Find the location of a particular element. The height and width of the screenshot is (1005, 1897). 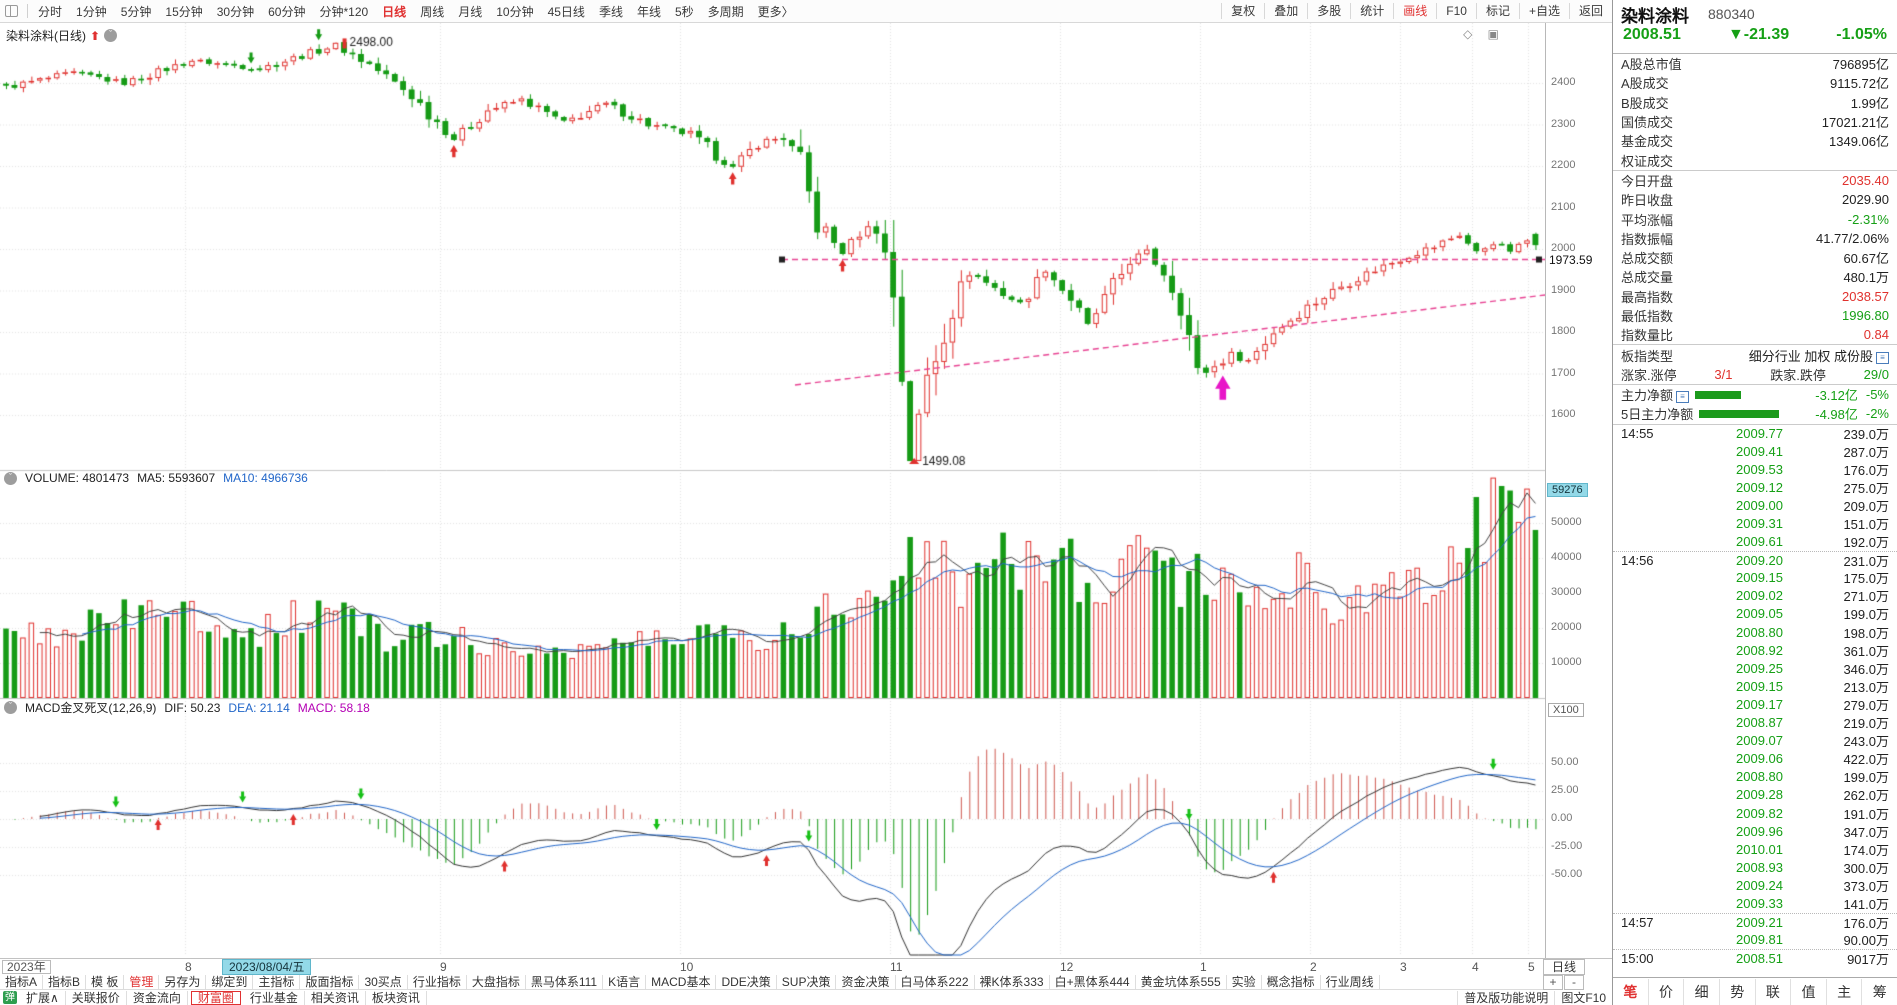

period-item: 年线 is located at coordinates (648, 11).